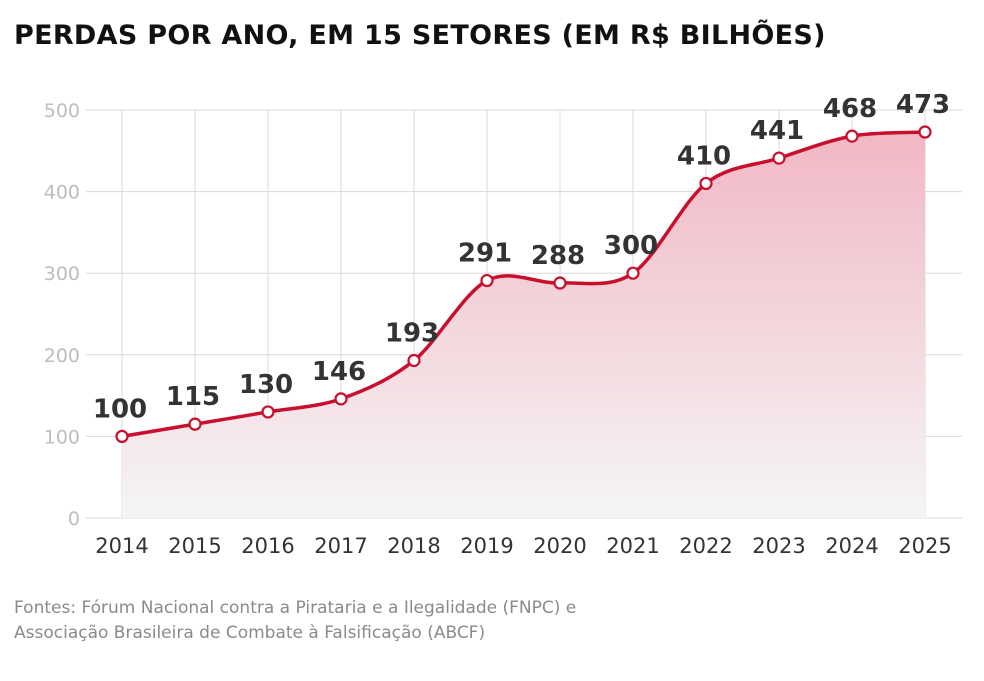 This screenshot has width=984, height=681. I want to click on data-label: 288, so click(558, 256).